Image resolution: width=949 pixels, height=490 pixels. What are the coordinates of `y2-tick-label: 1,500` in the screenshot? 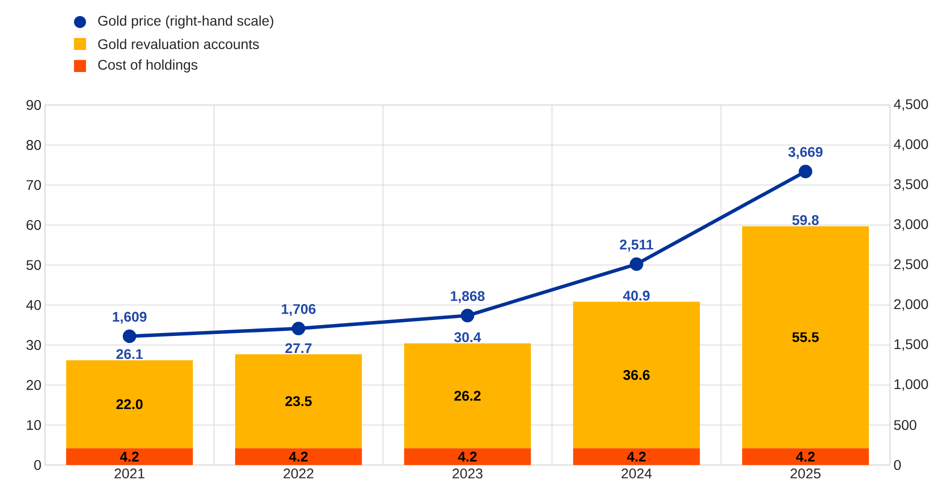 It's located at (911, 345).